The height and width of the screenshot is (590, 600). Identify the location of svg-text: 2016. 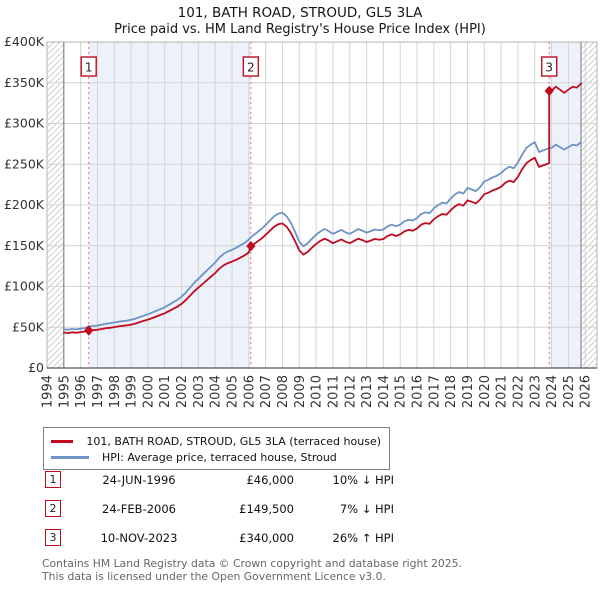
(418, 391).